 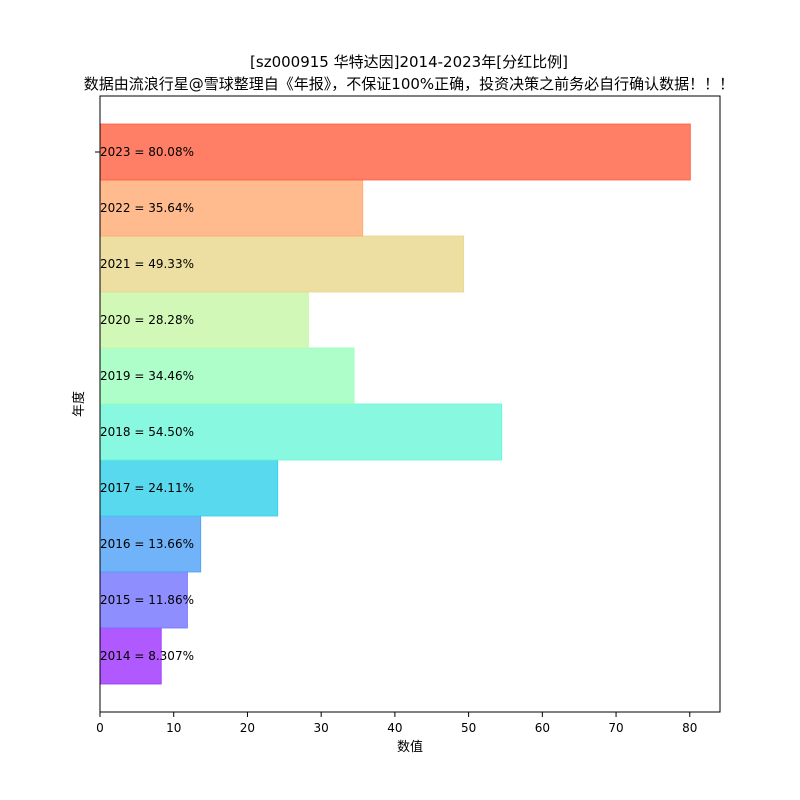 What do you see at coordinates (542, 728) in the screenshot?
I see `x-tick-label: 60` at bounding box center [542, 728].